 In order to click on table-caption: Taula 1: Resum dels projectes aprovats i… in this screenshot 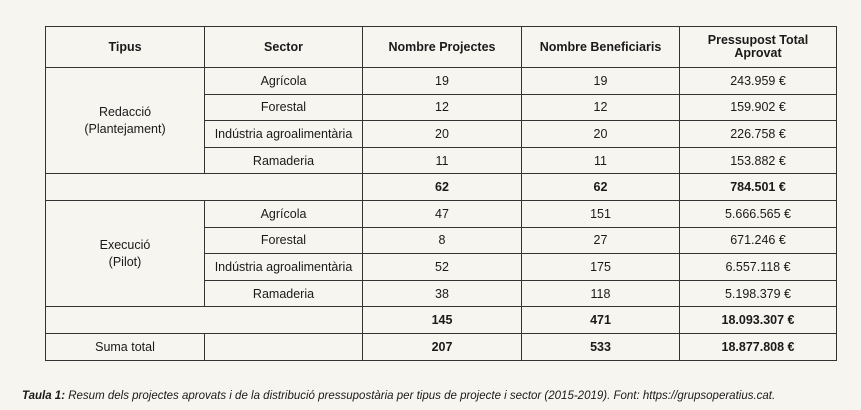, I will do `click(398, 396)`.